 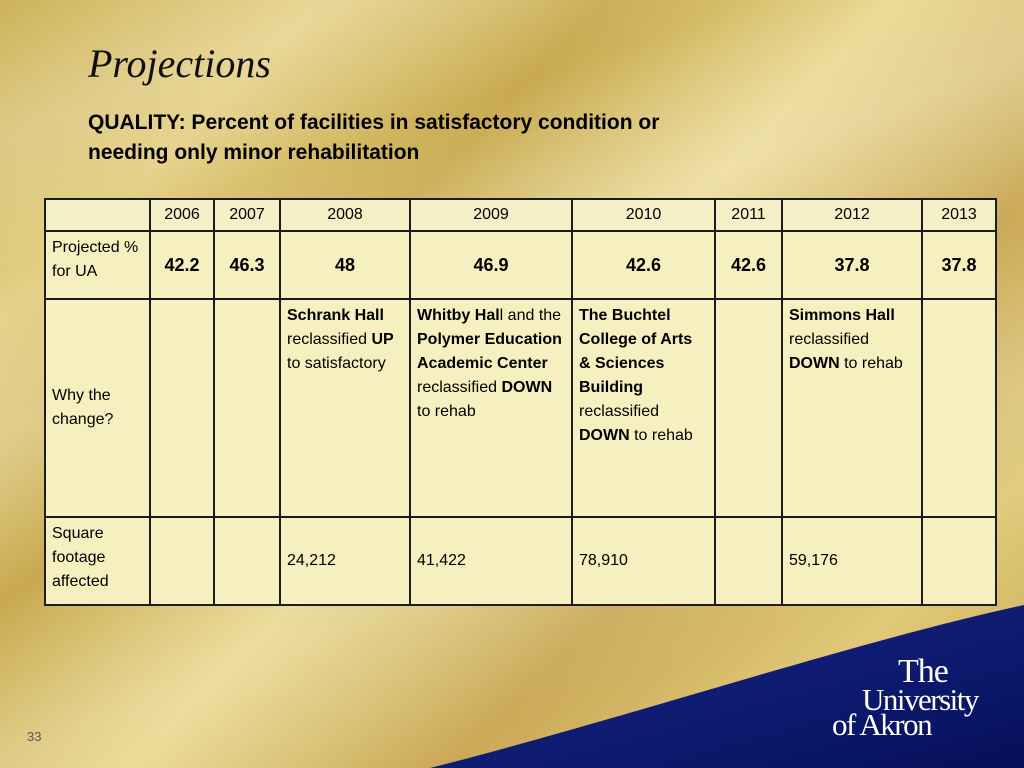 What do you see at coordinates (329, 339) in the screenshot?
I see `why-2008-text: reclassified` at bounding box center [329, 339].